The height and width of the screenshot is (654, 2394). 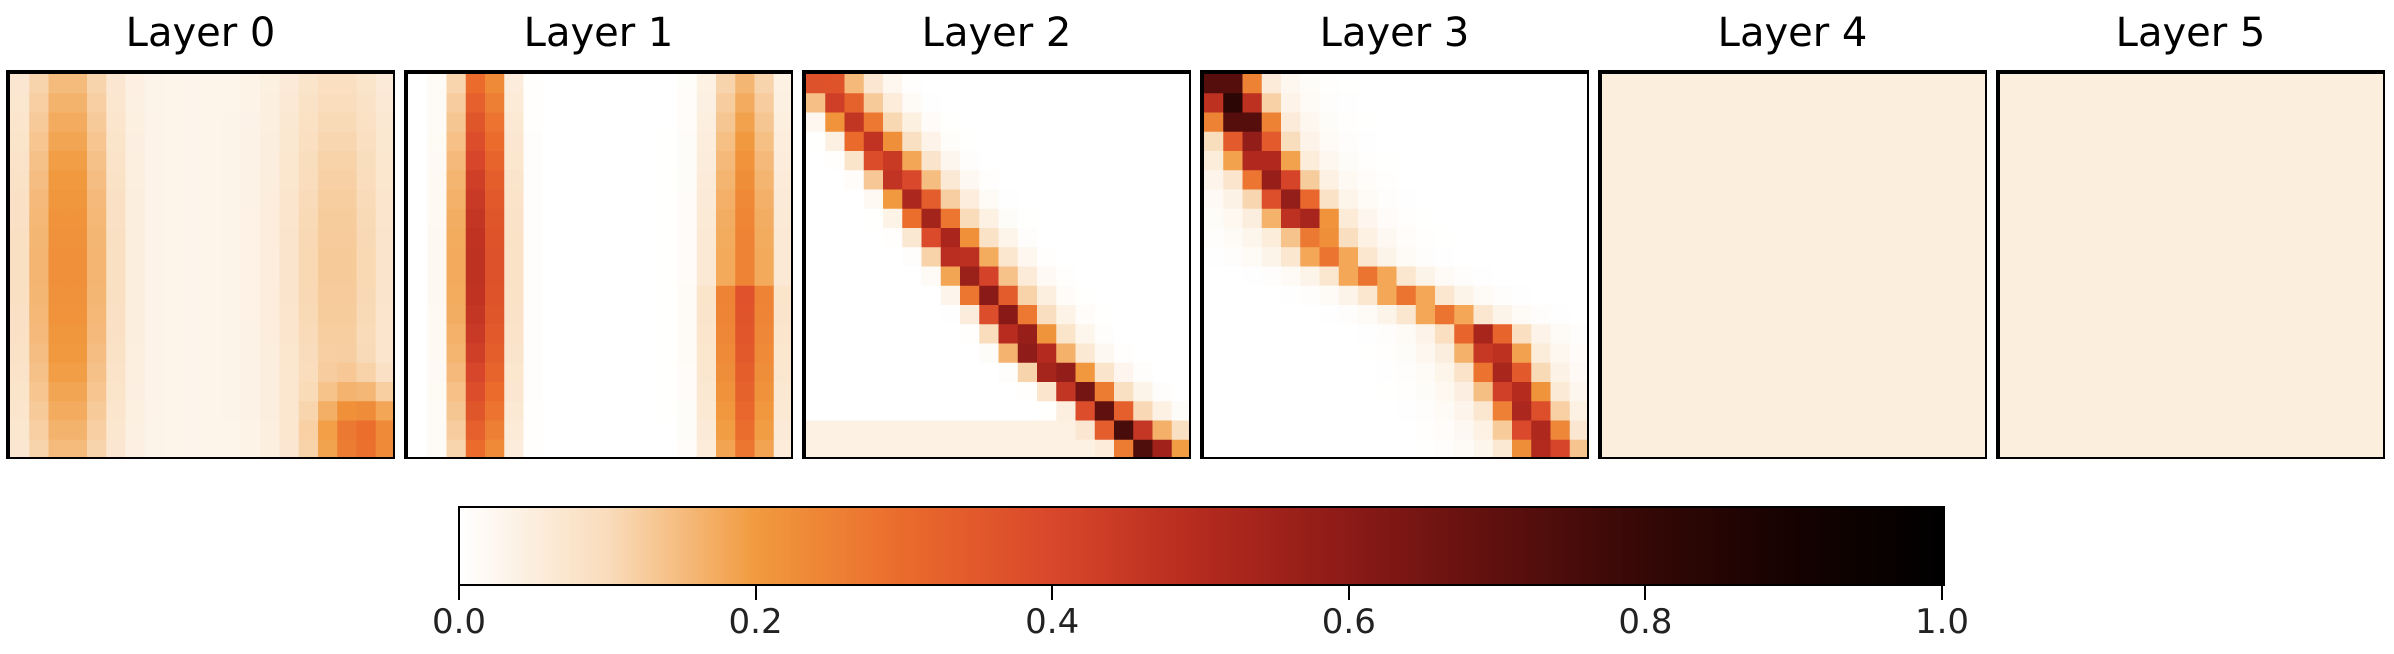 I want to click on heatmap-grid, so click(x=1792, y=264).